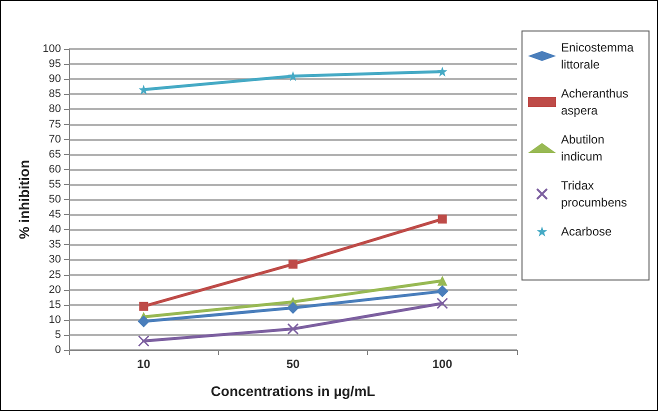 This screenshot has width=658, height=411. What do you see at coordinates (54, 230) in the screenshot?
I see `y-tick-label: 40` at bounding box center [54, 230].